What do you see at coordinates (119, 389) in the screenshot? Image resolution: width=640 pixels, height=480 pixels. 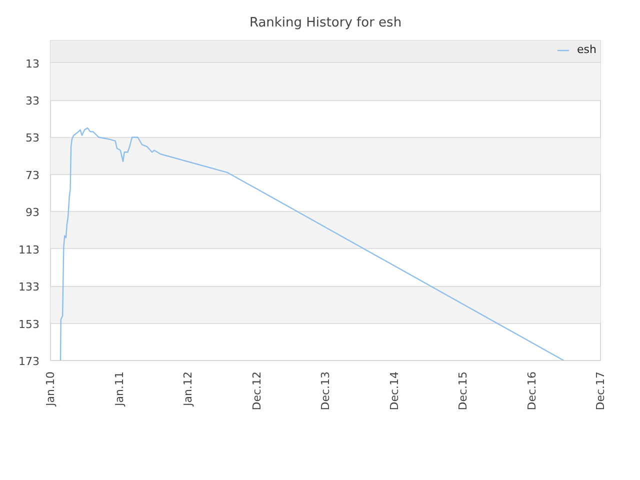 I see `x-tick-label: Jan.11` at bounding box center [119, 389].